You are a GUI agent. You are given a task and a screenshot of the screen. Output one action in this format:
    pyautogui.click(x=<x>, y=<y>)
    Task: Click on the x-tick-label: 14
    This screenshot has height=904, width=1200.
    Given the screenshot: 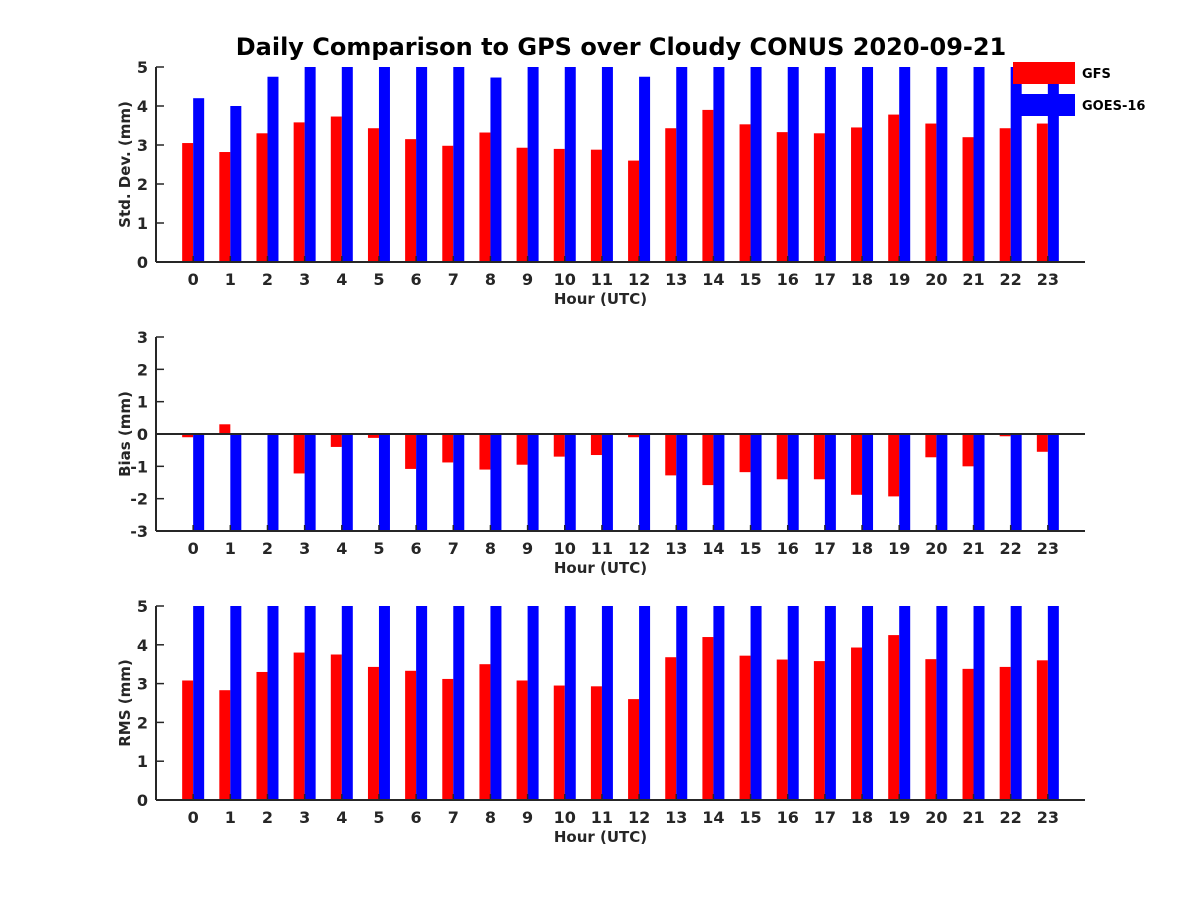 What is the action you would take?
    pyautogui.click(x=713, y=279)
    